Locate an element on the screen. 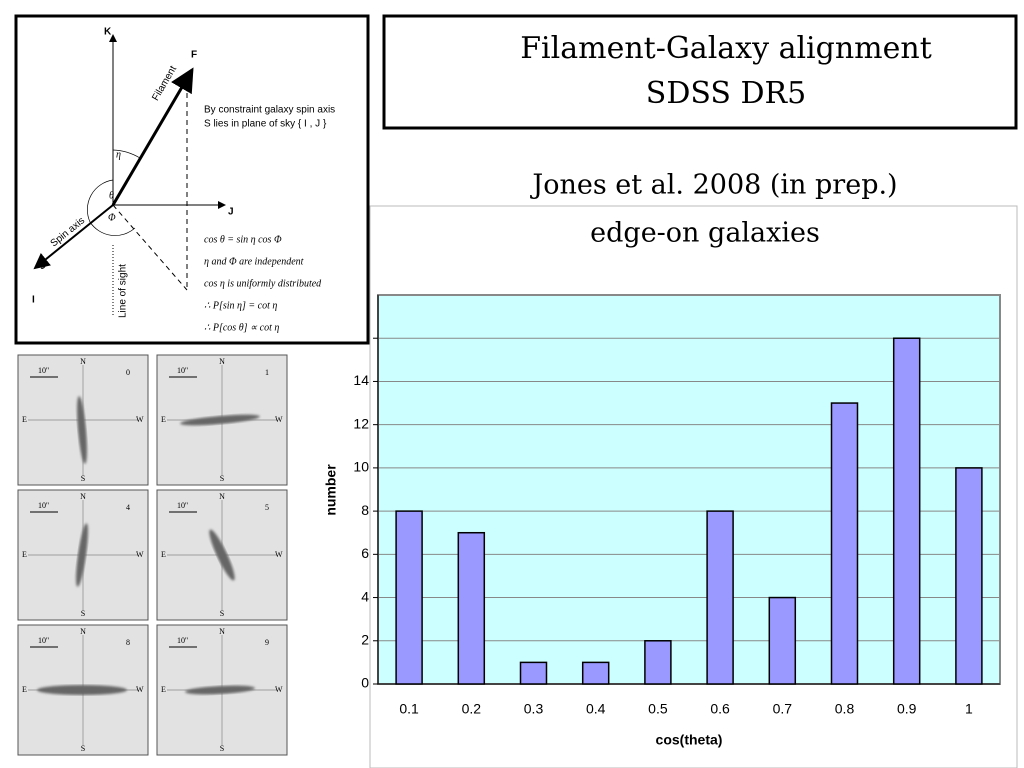 The width and height of the screenshot is (1024, 768). title: SDSS DR5 is located at coordinates (726, 93).